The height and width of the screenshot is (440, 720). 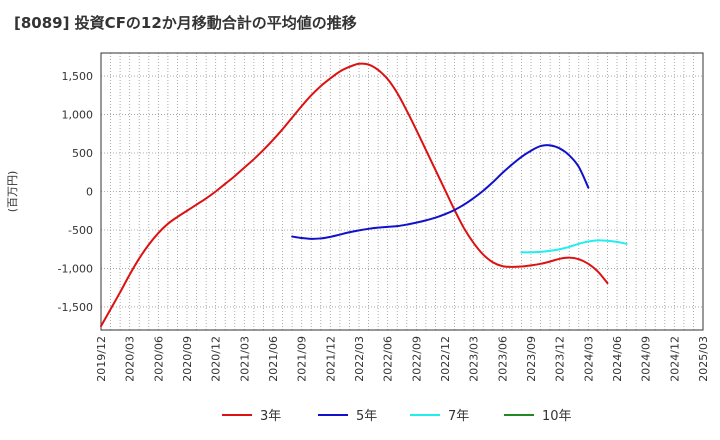 What do you see at coordinates (89, 192) in the screenshot?
I see `y-tick-label: 0` at bounding box center [89, 192].